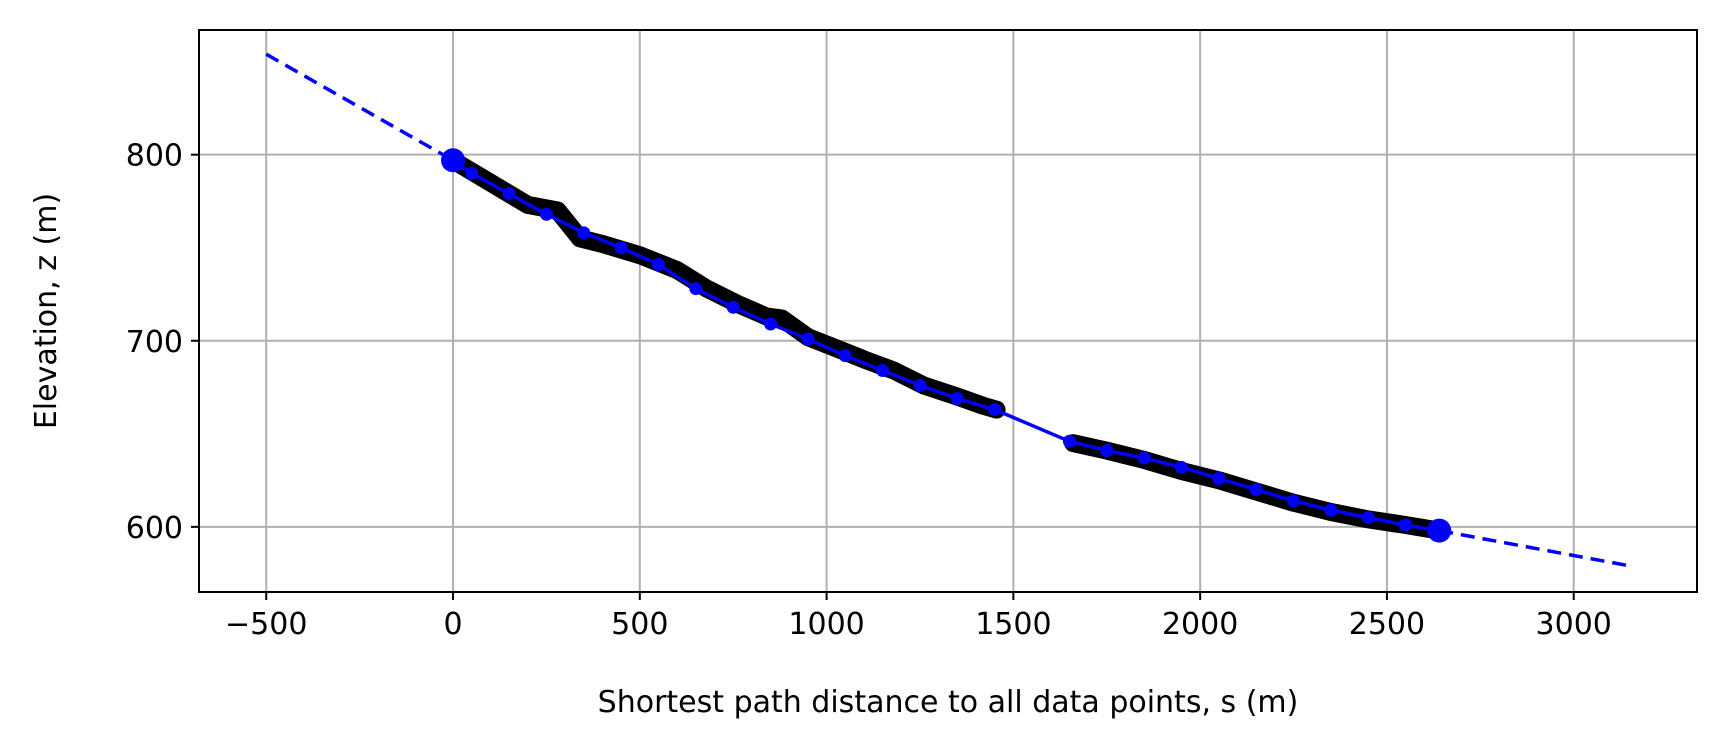 This screenshot has width=1715, height=748. Describe the element at coordinates (1387, 624) in the screenshot. I see `x-tick-label: 2500` at that location.